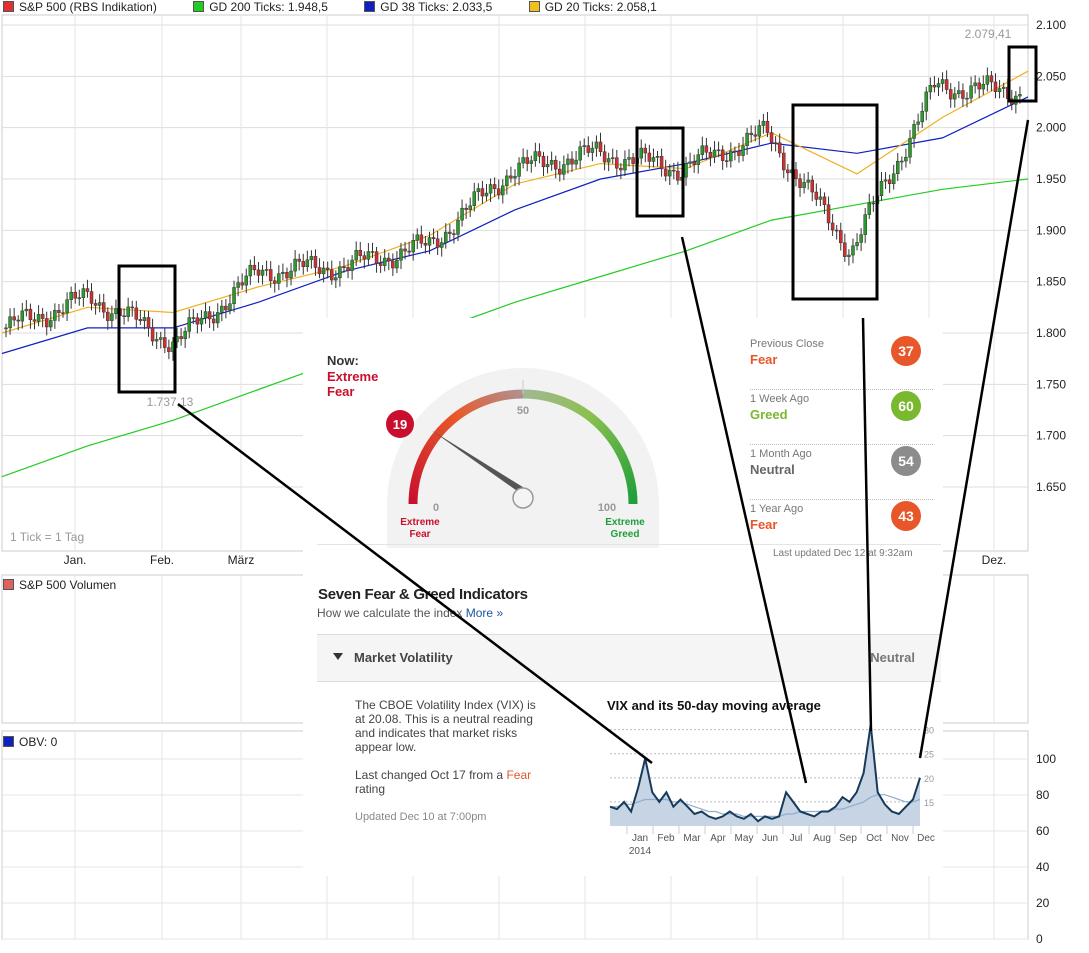  I want to click on price-y-tick: 2.100, so click(1051, 25).